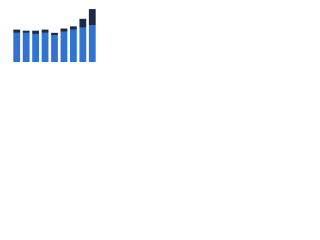  I want to click on chart, so click(54, 36).